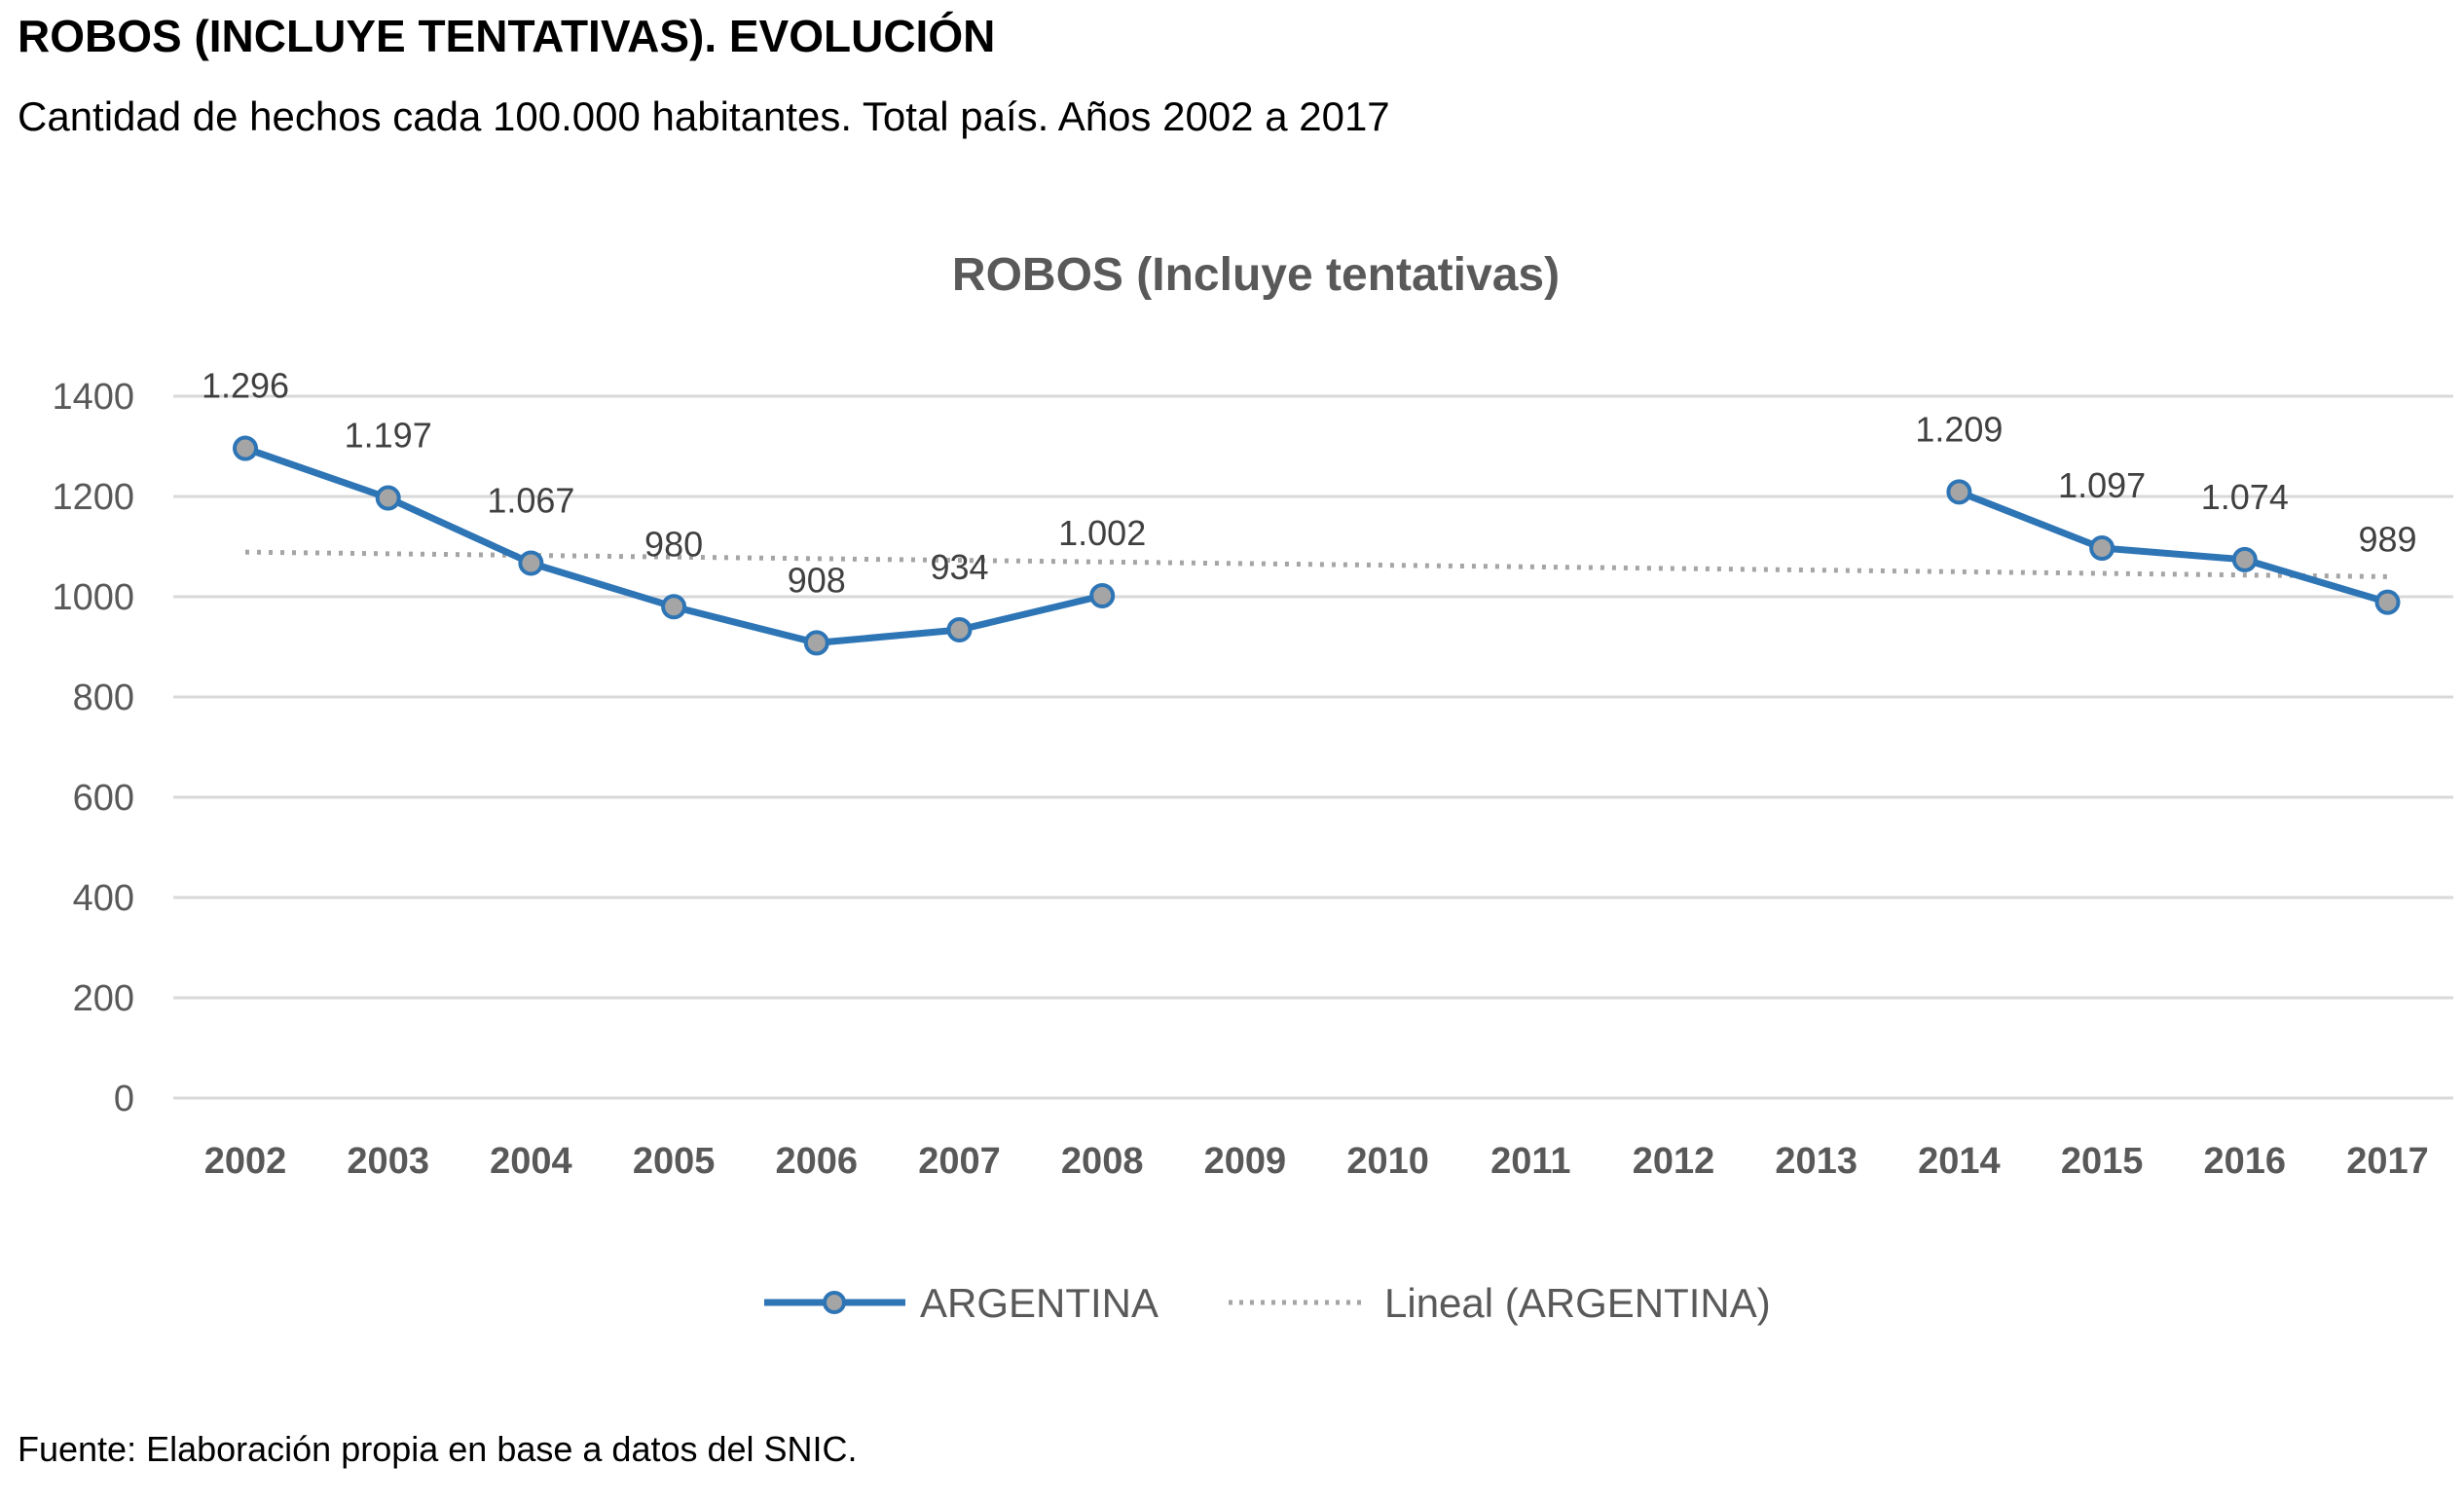  What do you see at coordinates (1530, 1162) in the screenshot?
I see `x-tick-label: 2011` at bounding box center [1530, 1162].